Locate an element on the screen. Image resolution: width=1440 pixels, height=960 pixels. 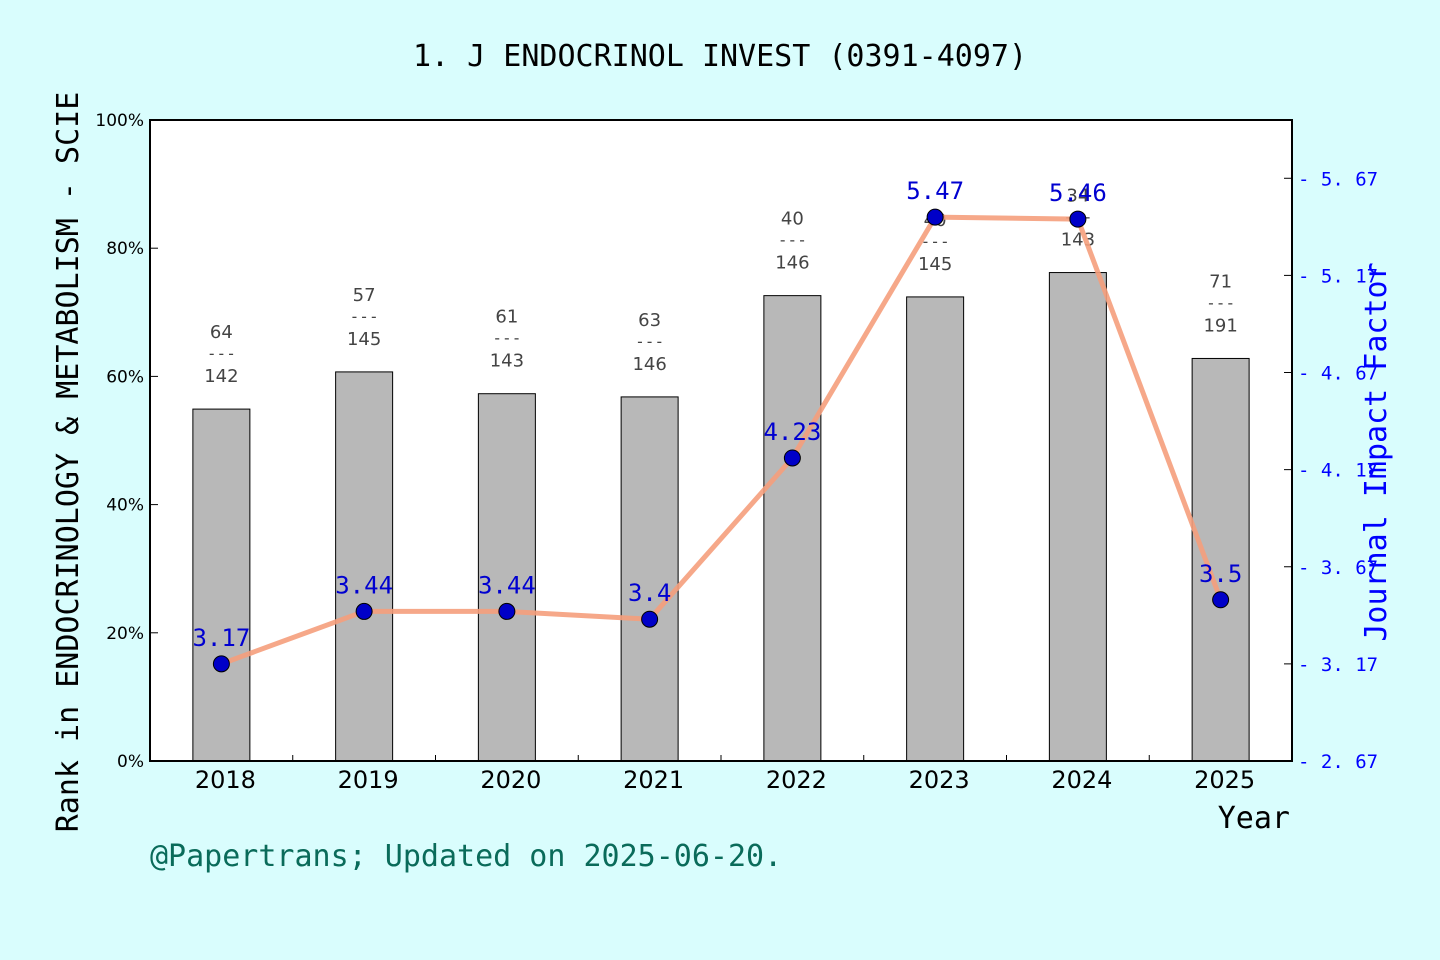
y2-tick-label: - 4. 67 is located at coordinates (1338, 374).